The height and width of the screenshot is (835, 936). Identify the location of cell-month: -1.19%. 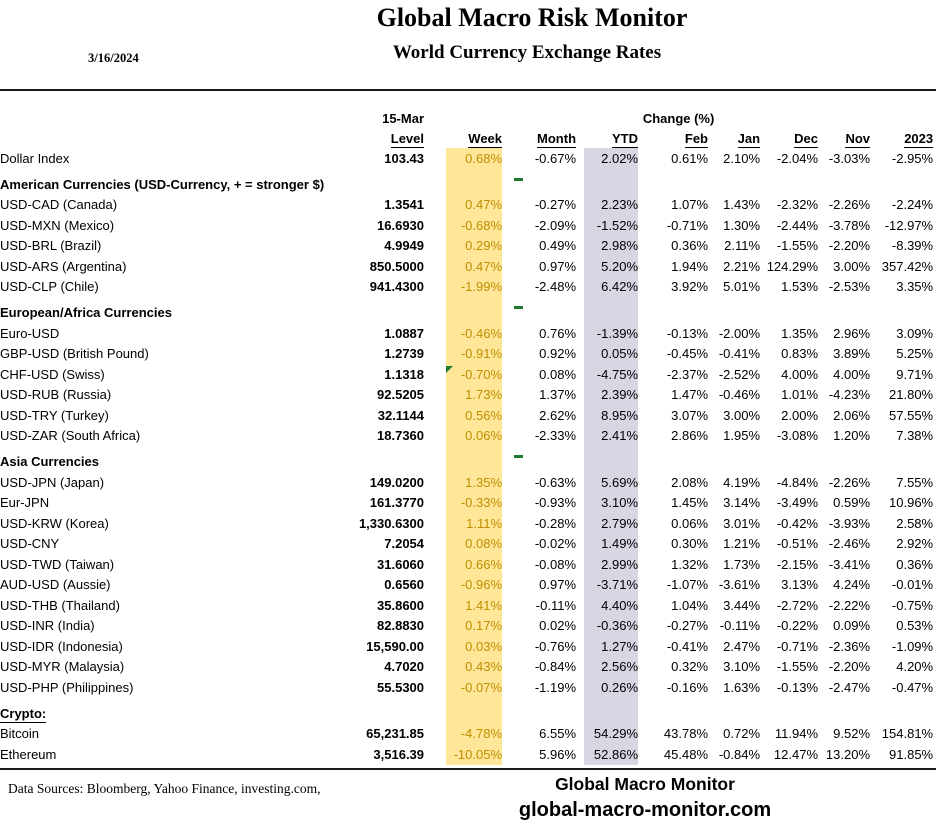
(555, 687).